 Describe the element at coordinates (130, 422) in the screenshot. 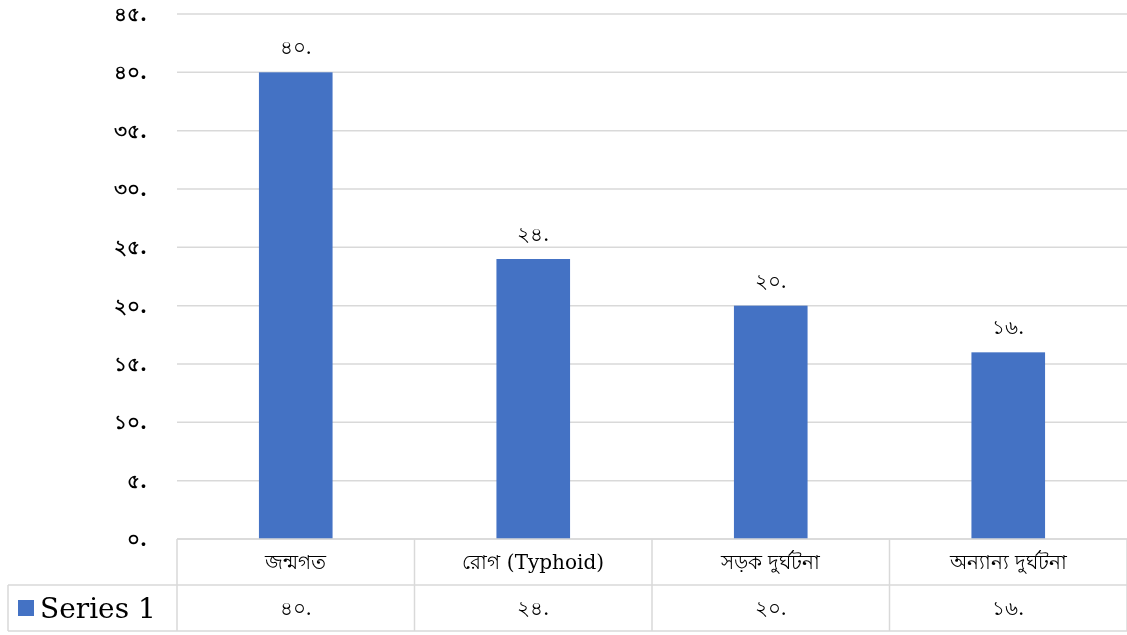

I see `y-tick-label: ১০.` at that location.